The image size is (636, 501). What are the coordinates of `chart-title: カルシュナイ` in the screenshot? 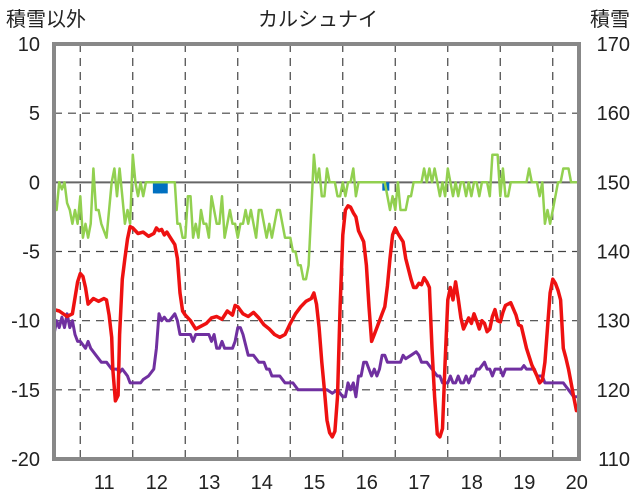 It's located at (318, 20).